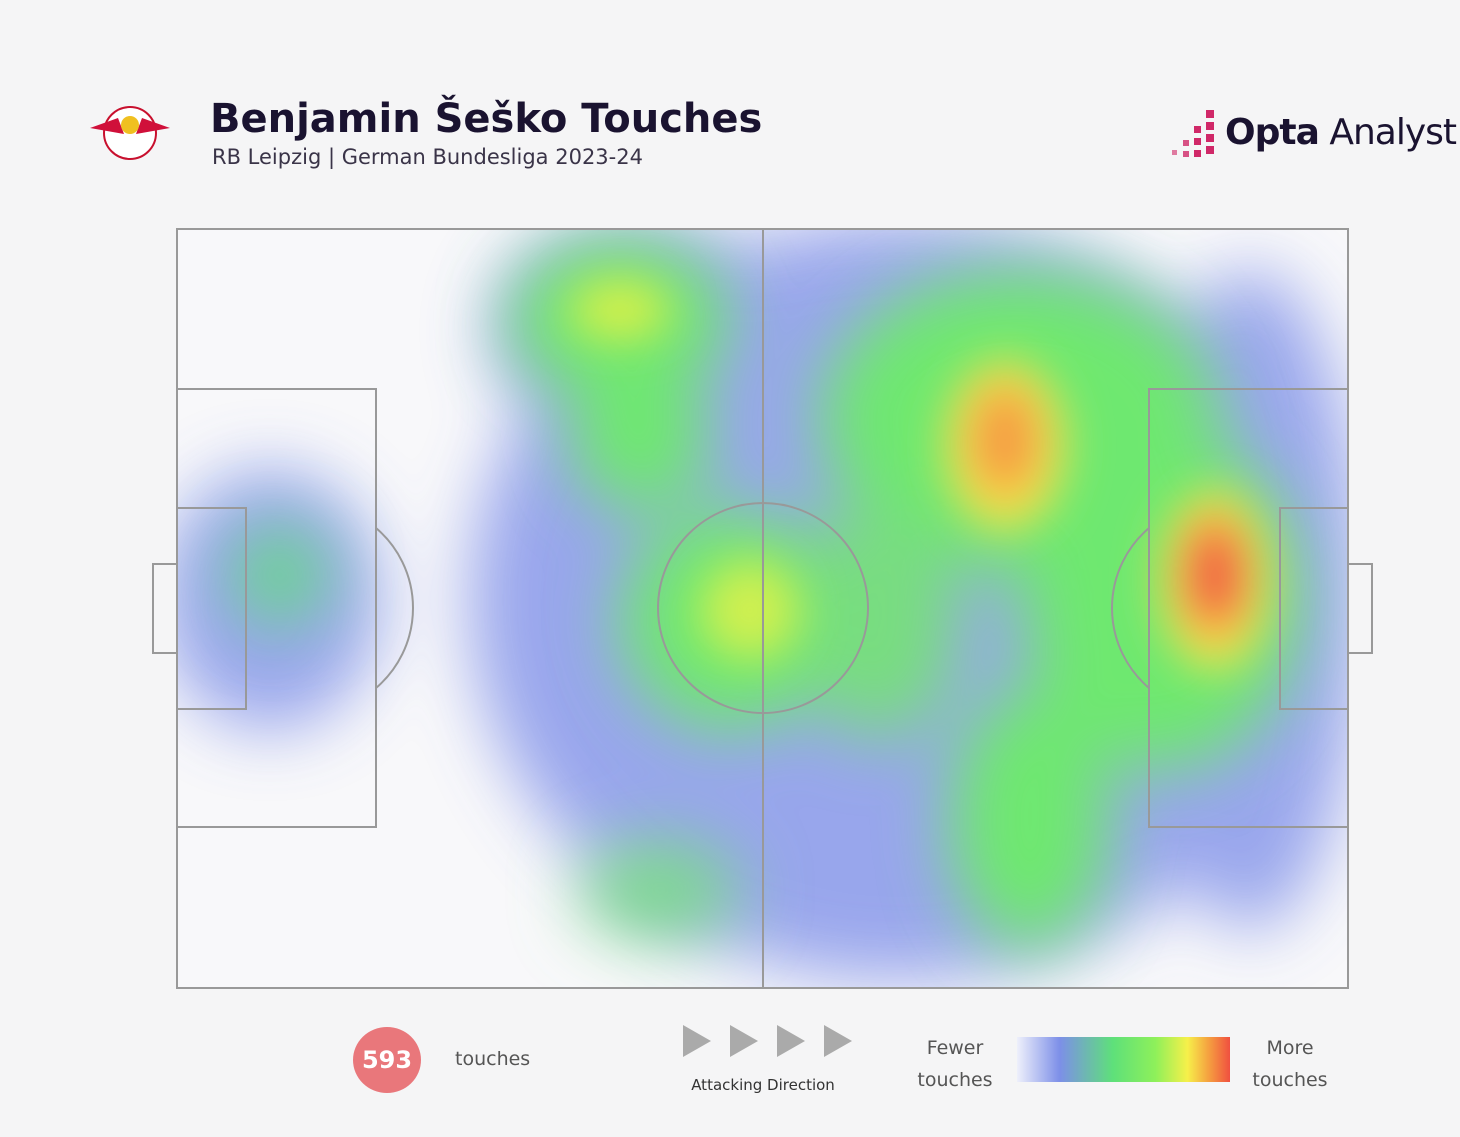 Image resolution: width=1460 pixels, height=1137 pixels. I want to click on direction-arrows, so click(767, 1041).